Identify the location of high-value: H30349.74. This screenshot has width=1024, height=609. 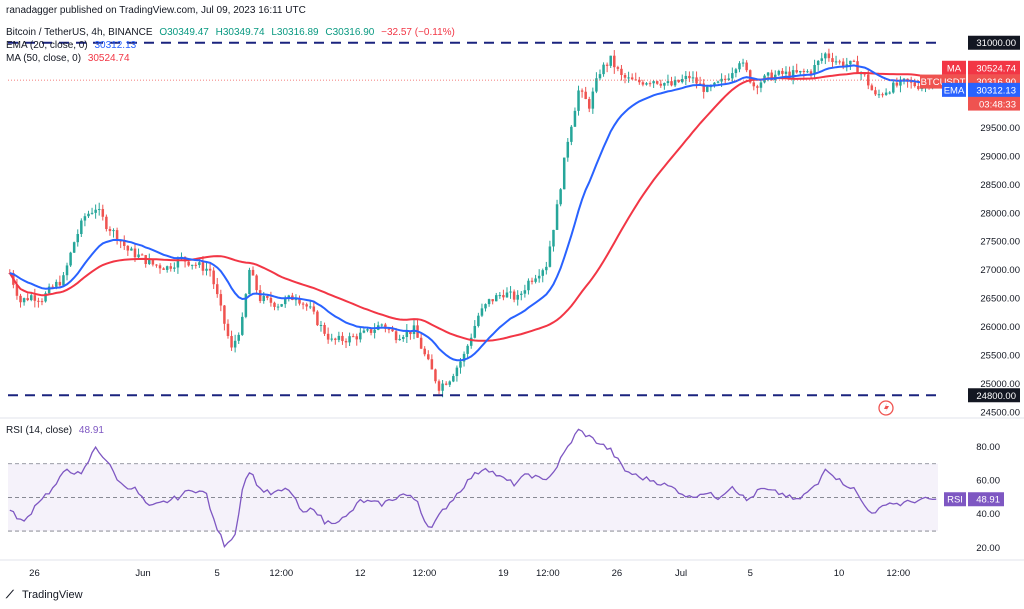
(240, 32).